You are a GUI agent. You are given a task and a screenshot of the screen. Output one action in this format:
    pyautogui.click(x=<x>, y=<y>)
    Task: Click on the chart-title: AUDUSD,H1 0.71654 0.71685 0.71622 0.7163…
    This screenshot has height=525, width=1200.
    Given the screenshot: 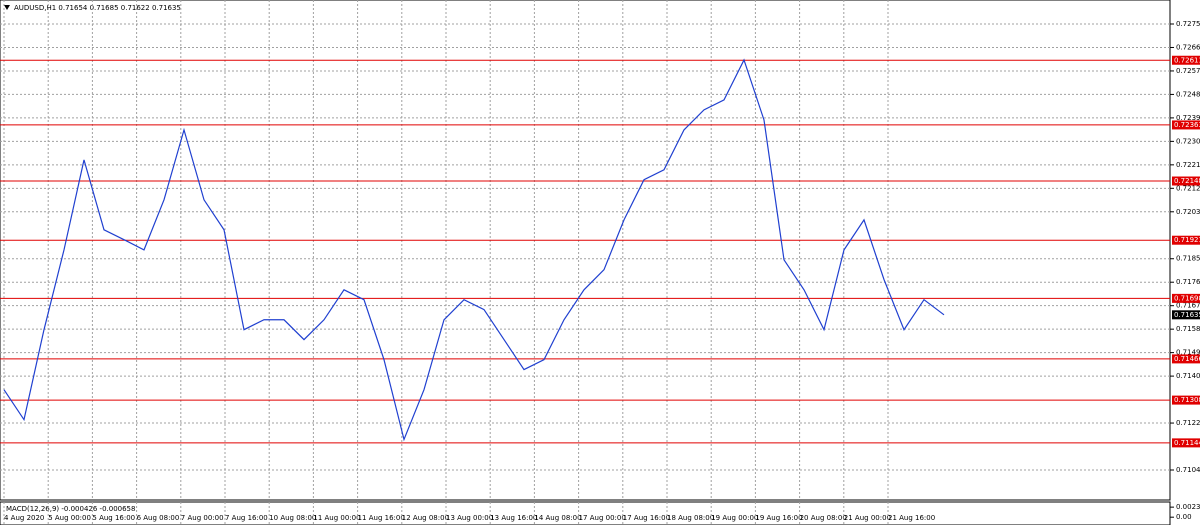 What is the action you would take?
    pyautogui.click(x=97, y=8)
    